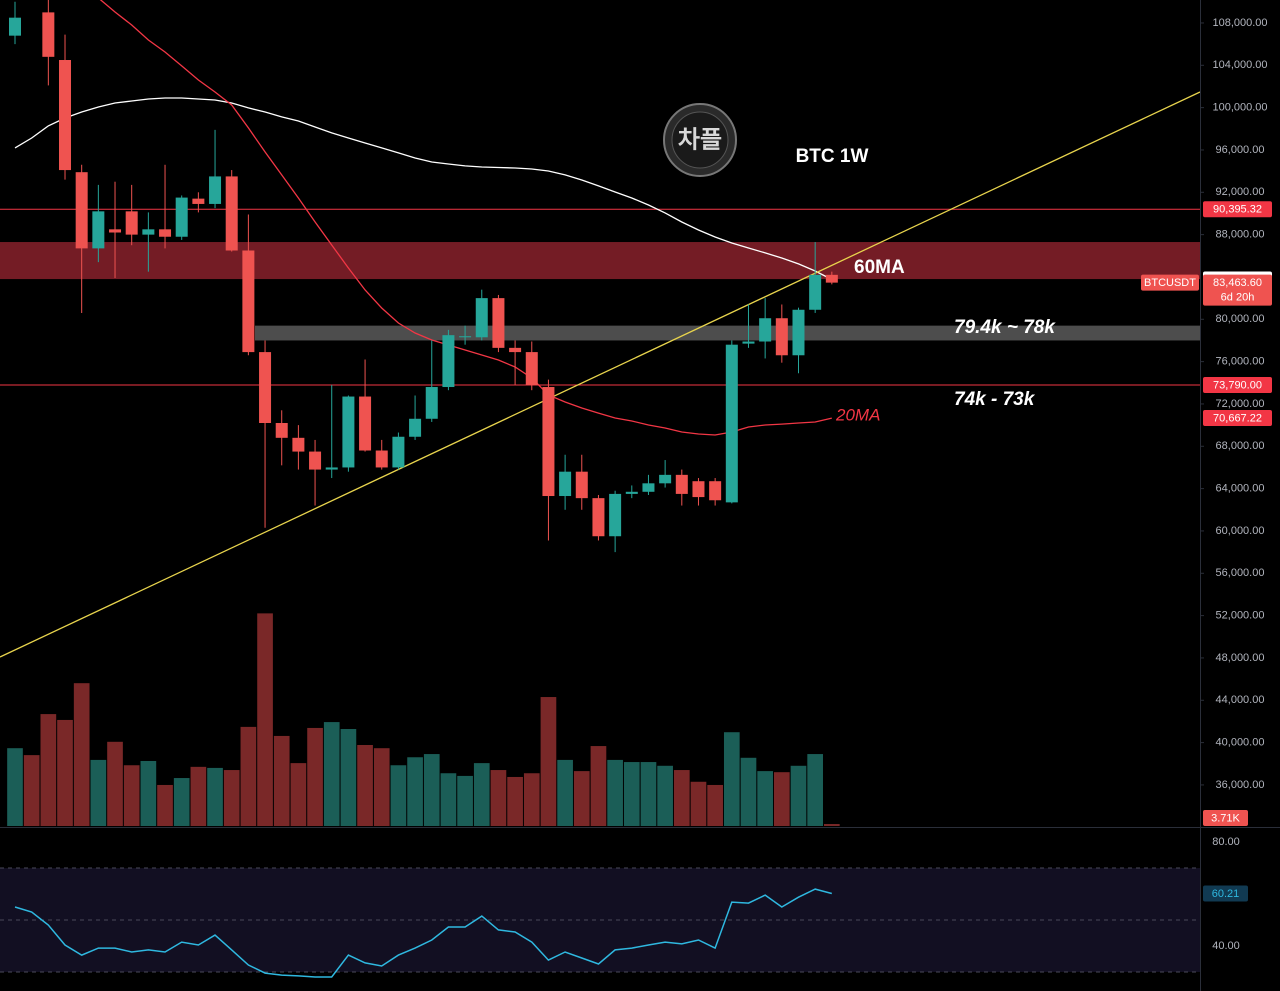 This screenshot has height=991, width=1280. What do you see at coordinates (1240, 785) in the screenshot?
I see `y-tick-label: 36,000.00` at bounding box center [1240, 785].